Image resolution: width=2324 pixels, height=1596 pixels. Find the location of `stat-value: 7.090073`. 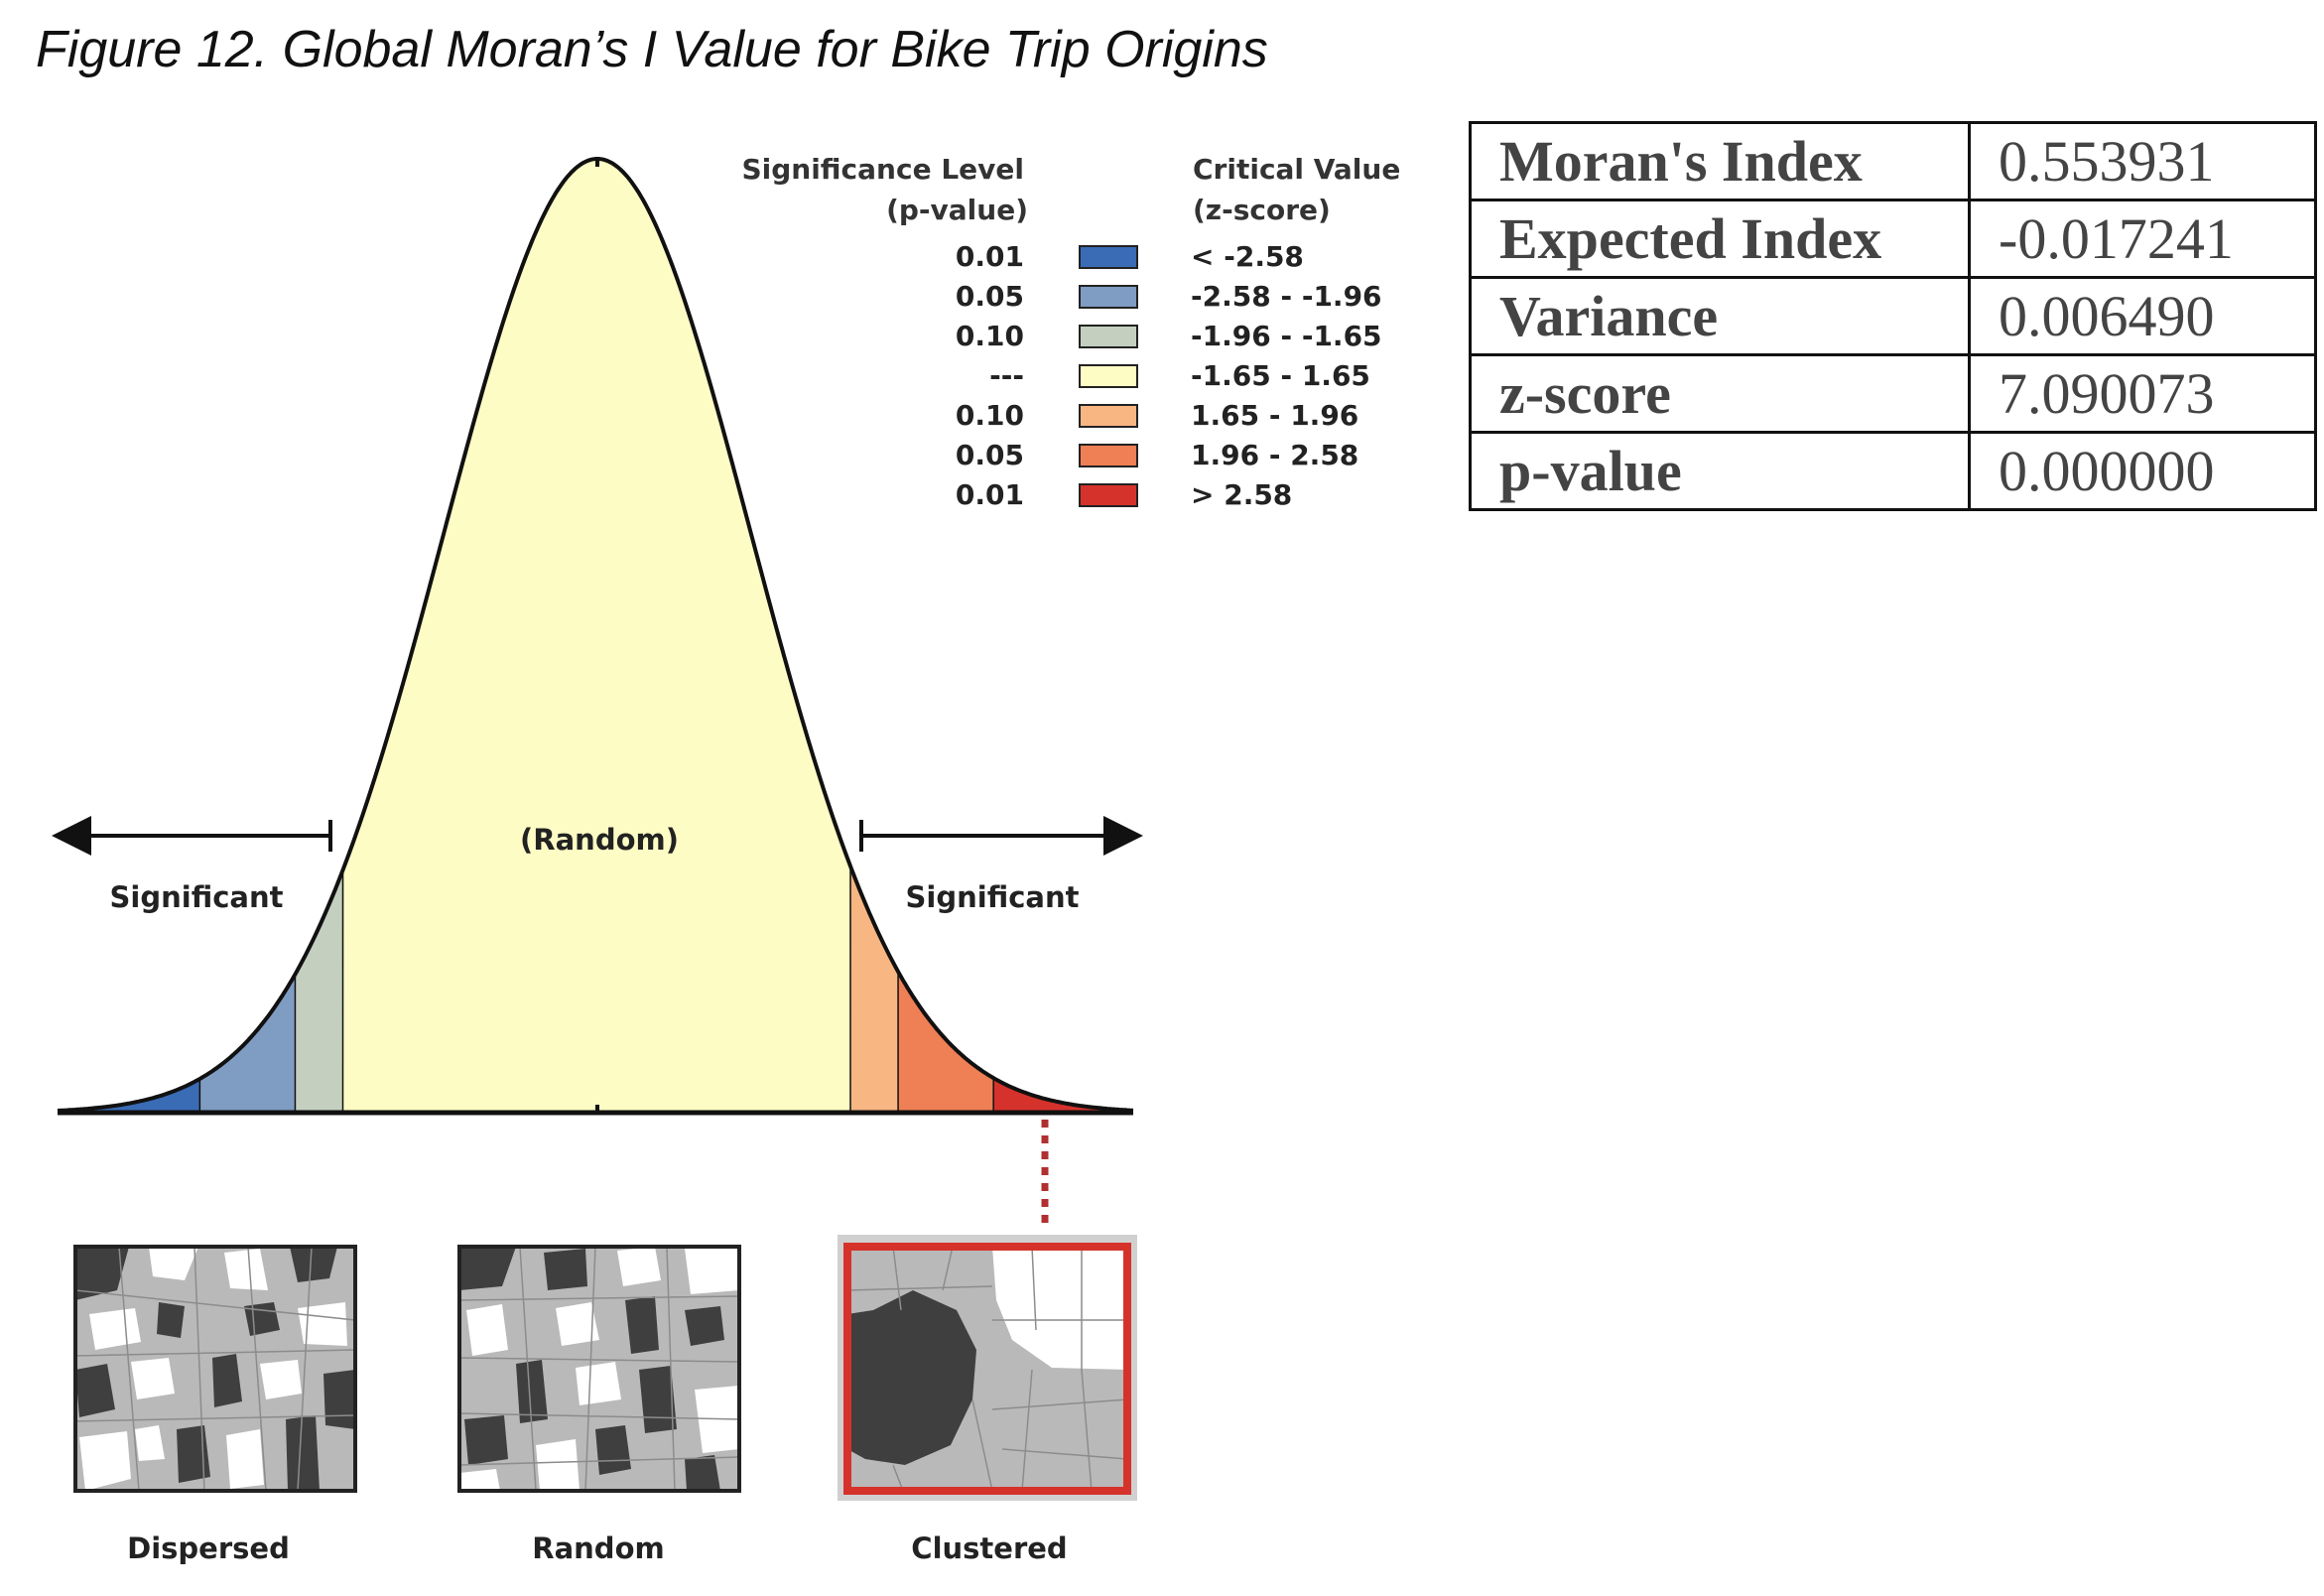

stat-value: 7.090073 is located at coordinates (2142, 393).